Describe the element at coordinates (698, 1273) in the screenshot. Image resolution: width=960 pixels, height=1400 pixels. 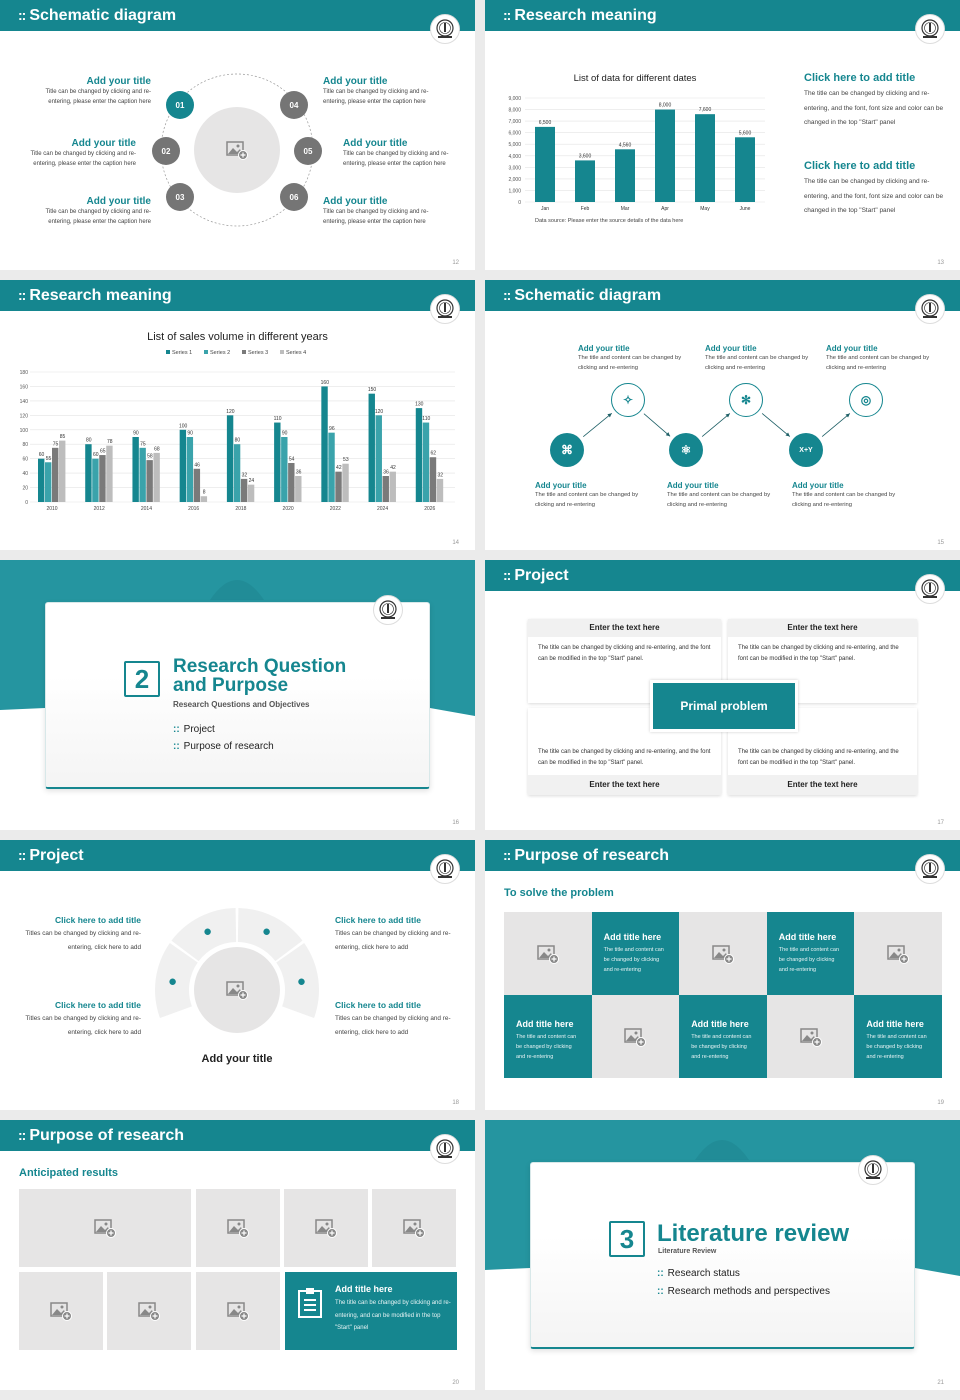
I see `agenda-item: :: Research status` at that location.